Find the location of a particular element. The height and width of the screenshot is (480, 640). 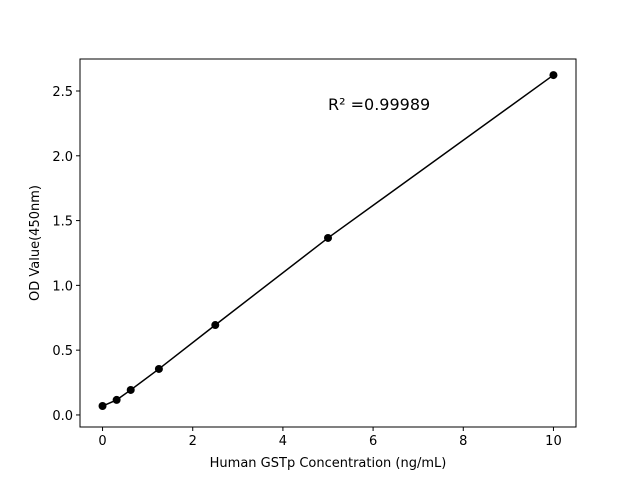

y-tick-label: 0.0 is located at coordinates (62, 416).